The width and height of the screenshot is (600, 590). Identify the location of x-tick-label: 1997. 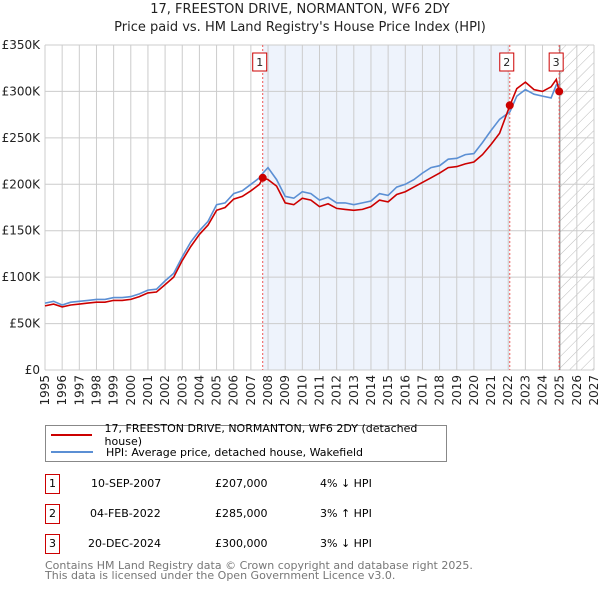
(79, 390).